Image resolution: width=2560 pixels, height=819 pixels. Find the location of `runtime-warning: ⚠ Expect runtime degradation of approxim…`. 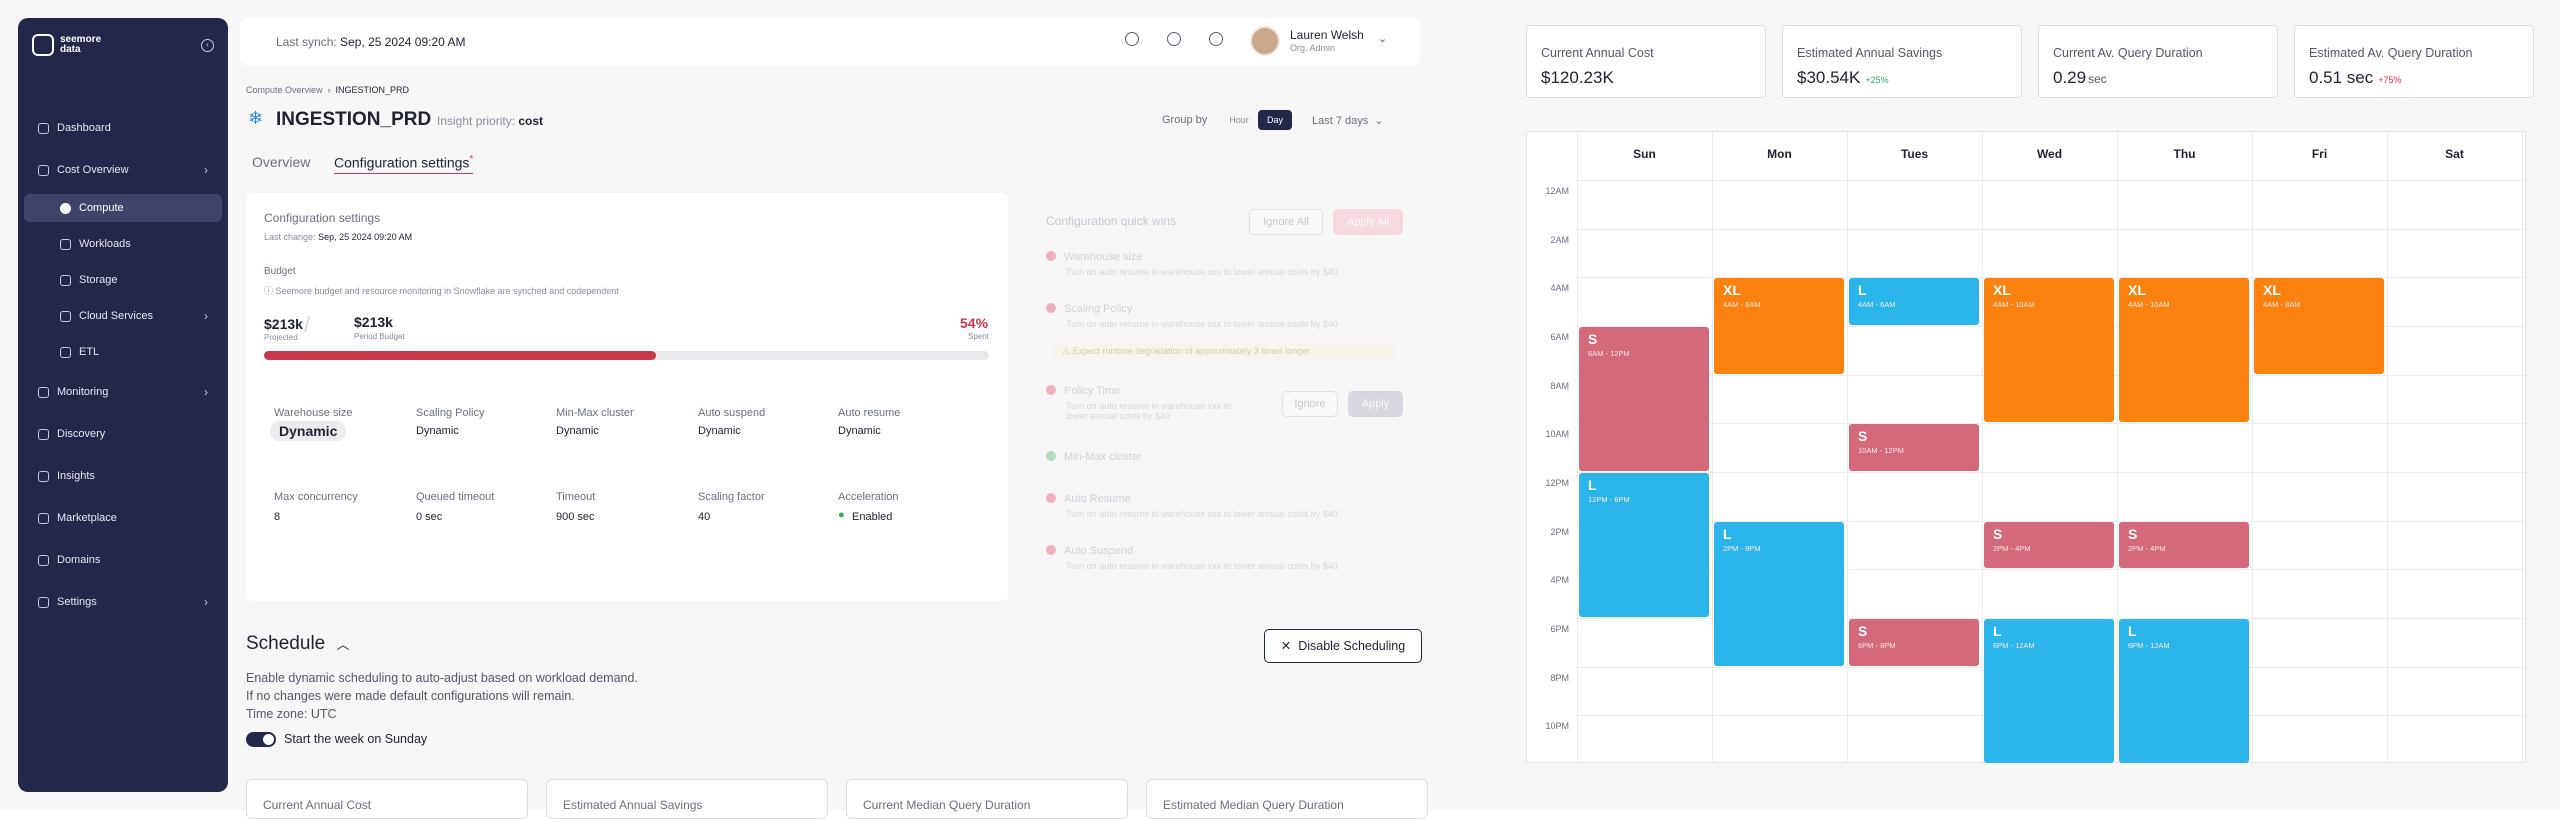

runtime-warning: ⚠ Expect runtime degradation of approxim… is located at coordinates (1224, 351).